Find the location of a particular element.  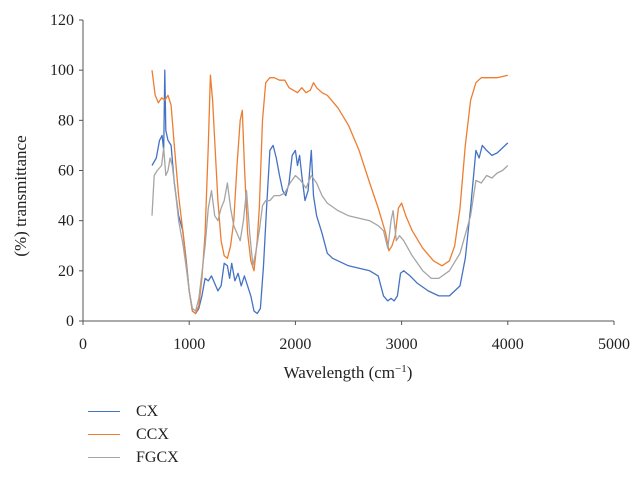

y-tick-label: 100 is located at coordinates (62, 70).